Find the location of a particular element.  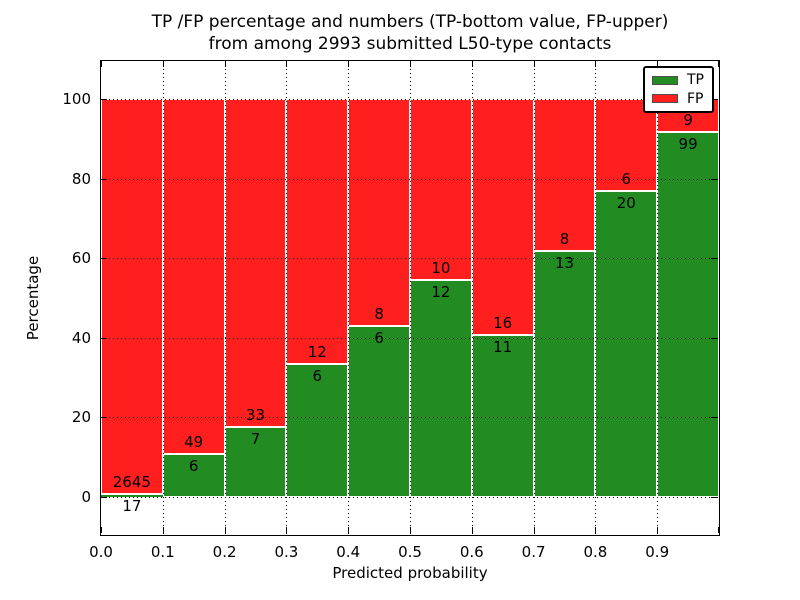

y-tick-label: 100 is located at coordinates (76, 99).